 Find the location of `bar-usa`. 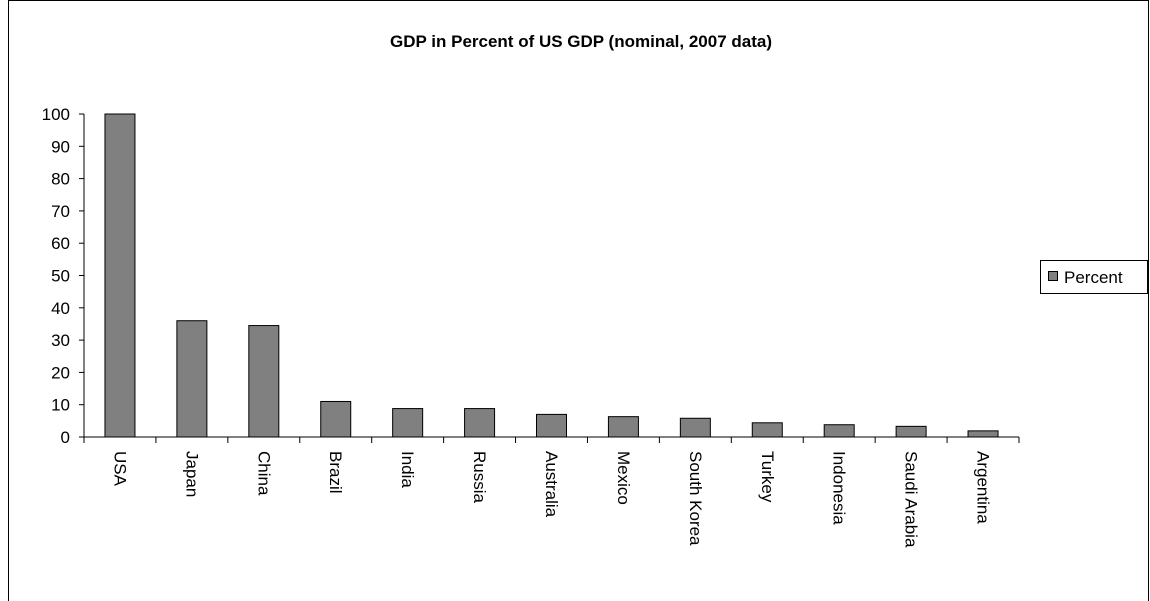

bar-usa is located at coordinates (120, 275).